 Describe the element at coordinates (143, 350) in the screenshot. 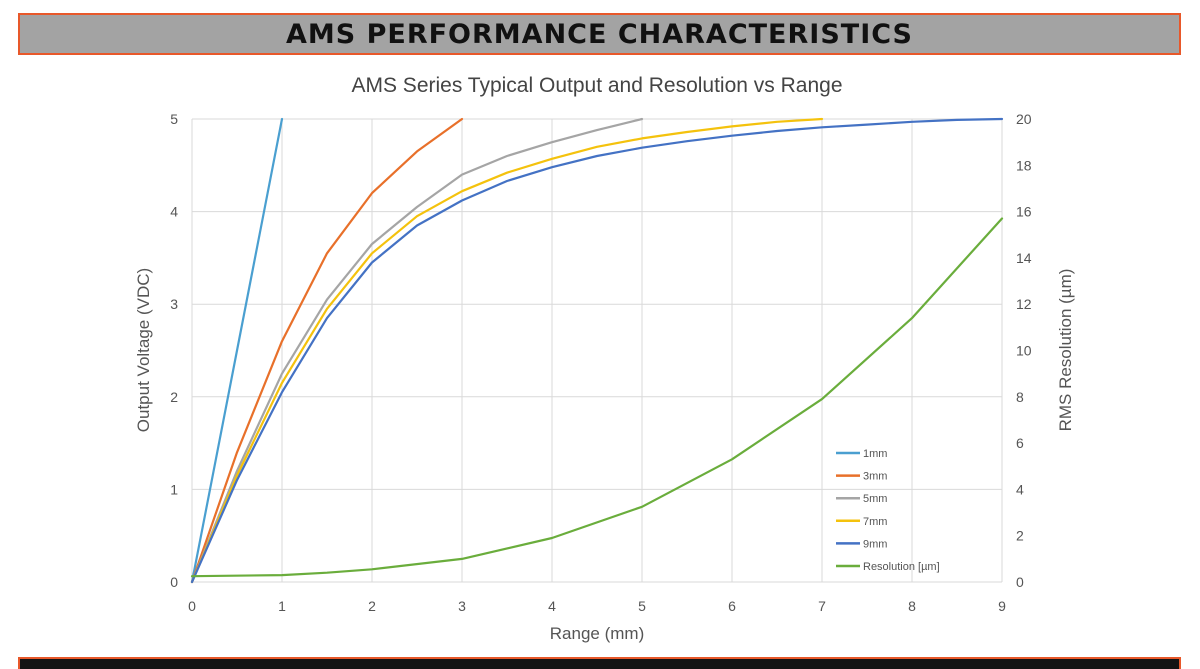

I see `y-axis-title: Output Voltage (VDC)` at that location.